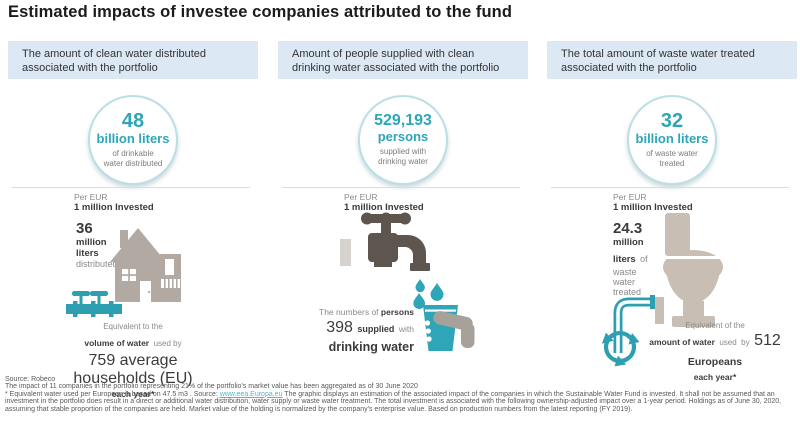 The height and width of the screenshot is (422, 800). I want to click on circle-caption: of waste water treated, so click(672, 158).